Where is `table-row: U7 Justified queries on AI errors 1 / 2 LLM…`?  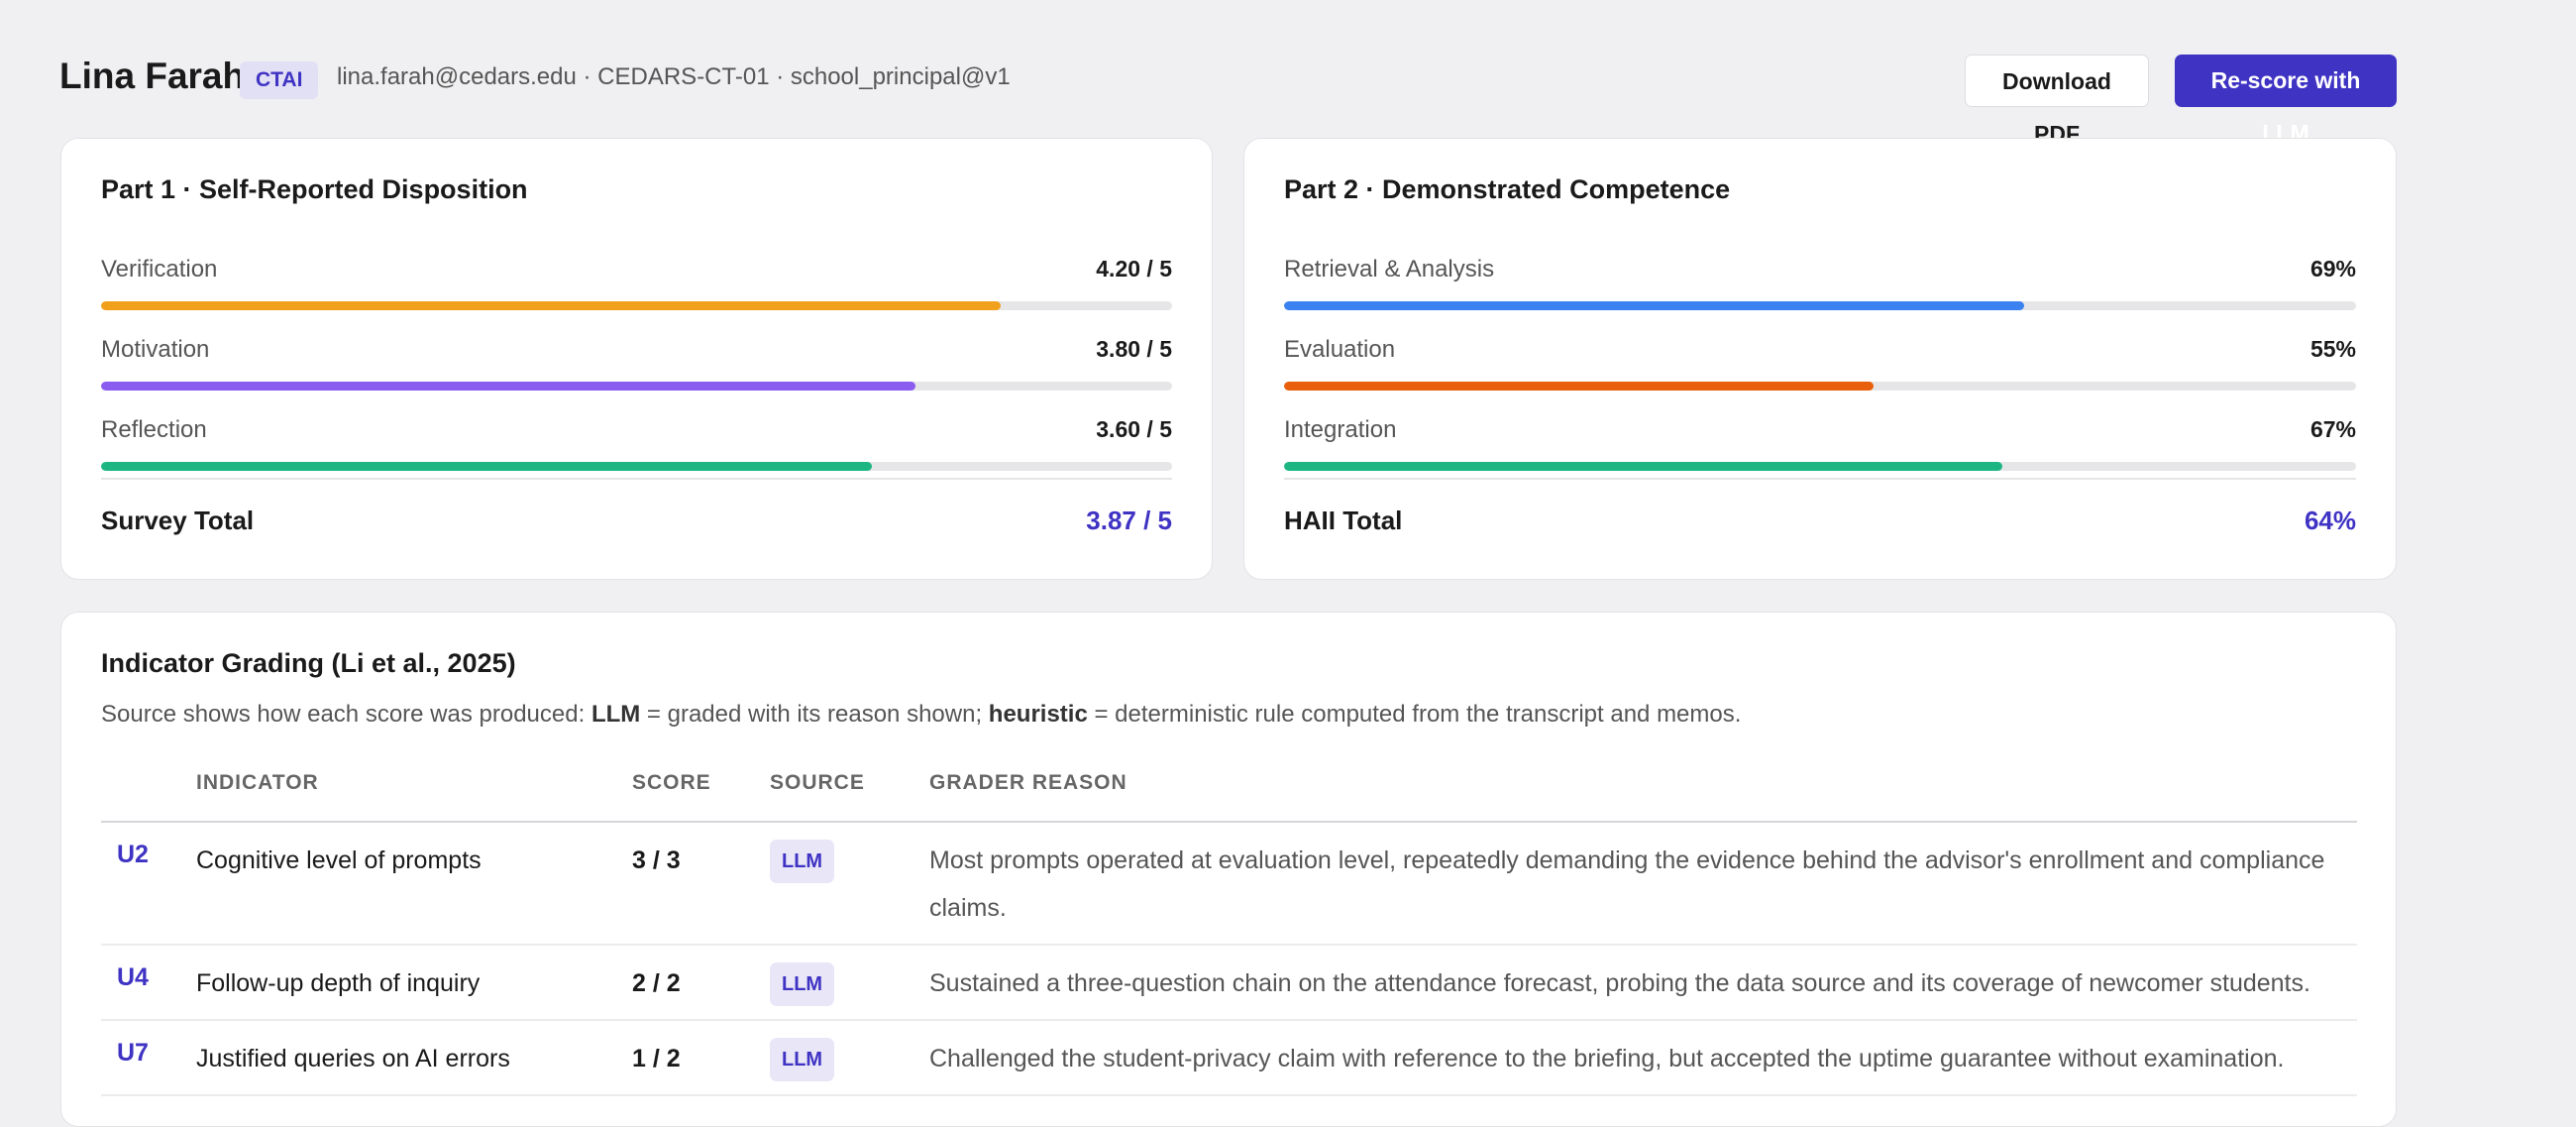
table-row: U7 Justified queries on AI errors 1 / 2 LLM… is located at coordinates (1229, 1058).